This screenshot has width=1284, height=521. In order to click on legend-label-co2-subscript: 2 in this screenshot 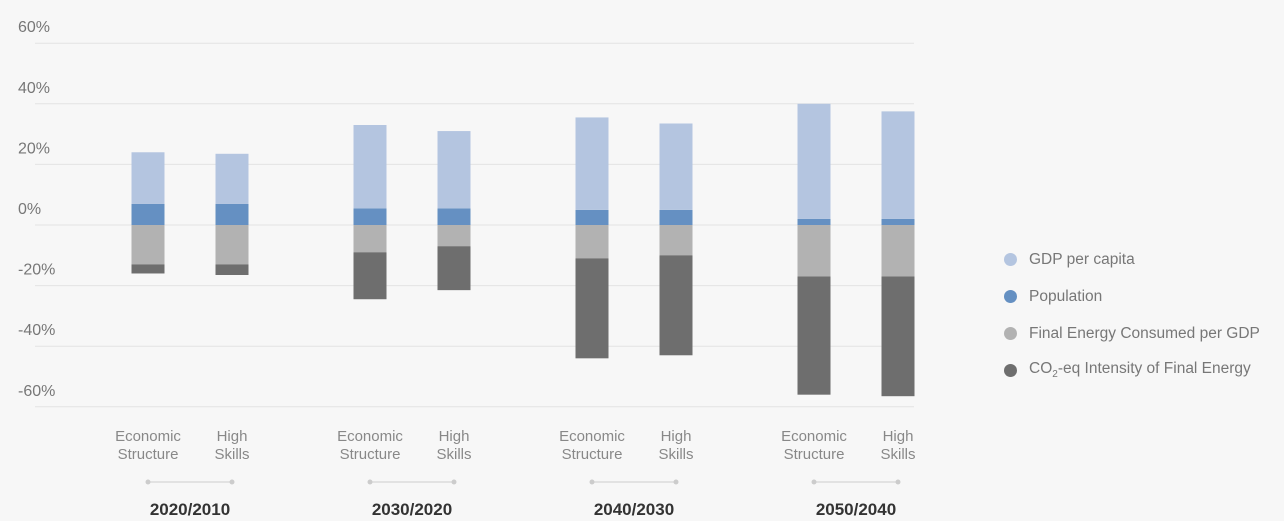, I will do `click(1055, 375)`.